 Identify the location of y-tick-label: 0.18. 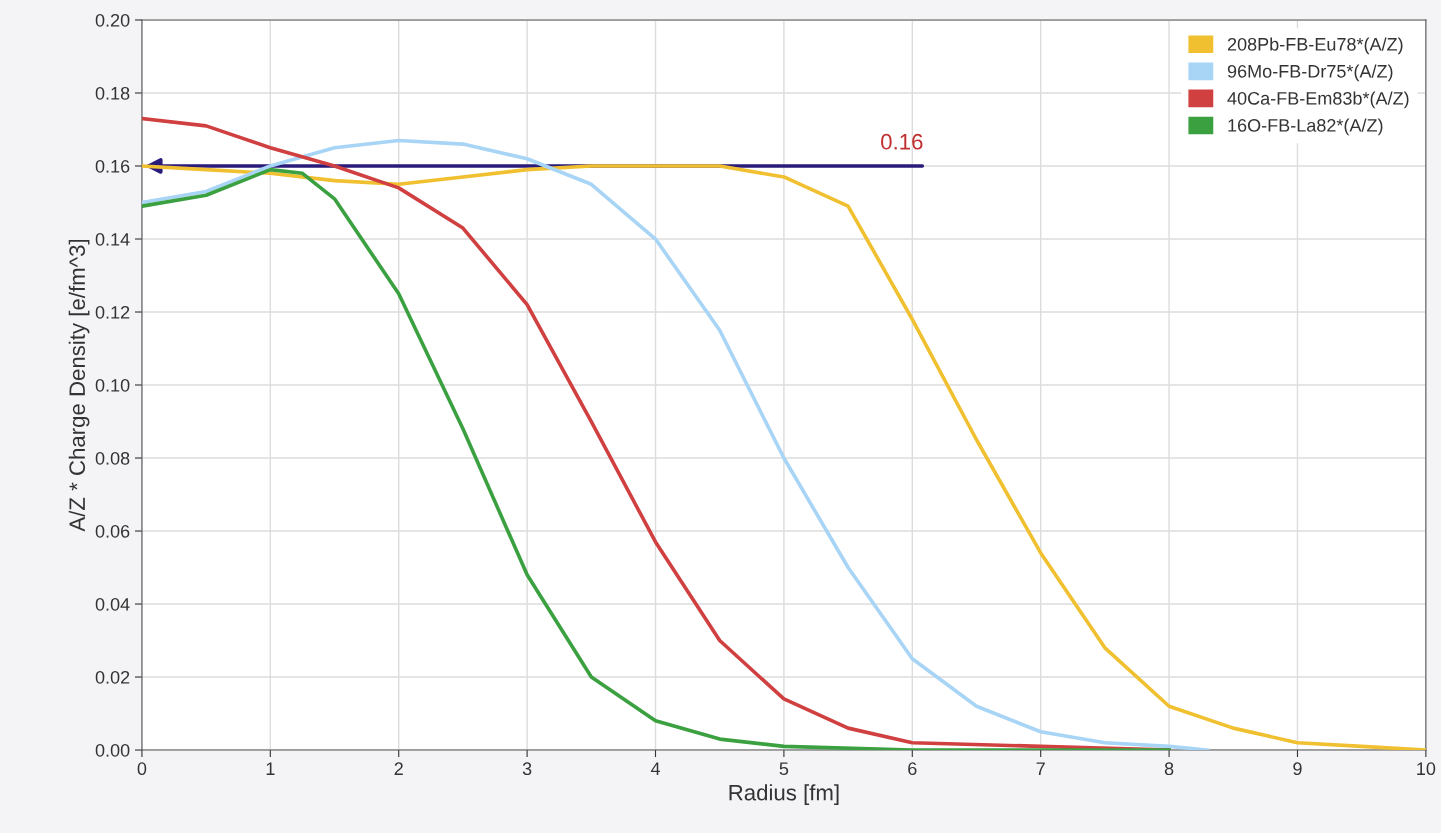
(112, 93).